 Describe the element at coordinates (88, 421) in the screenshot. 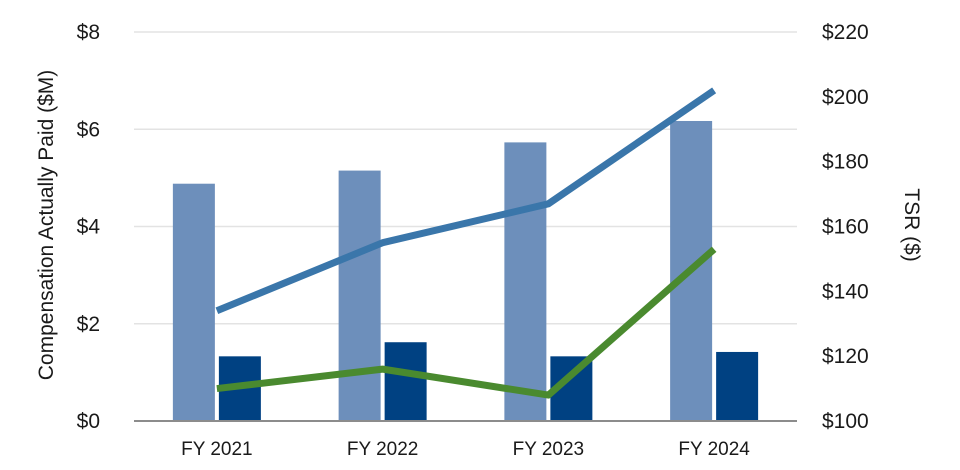

I see `left-tick-label: $0` at that location.